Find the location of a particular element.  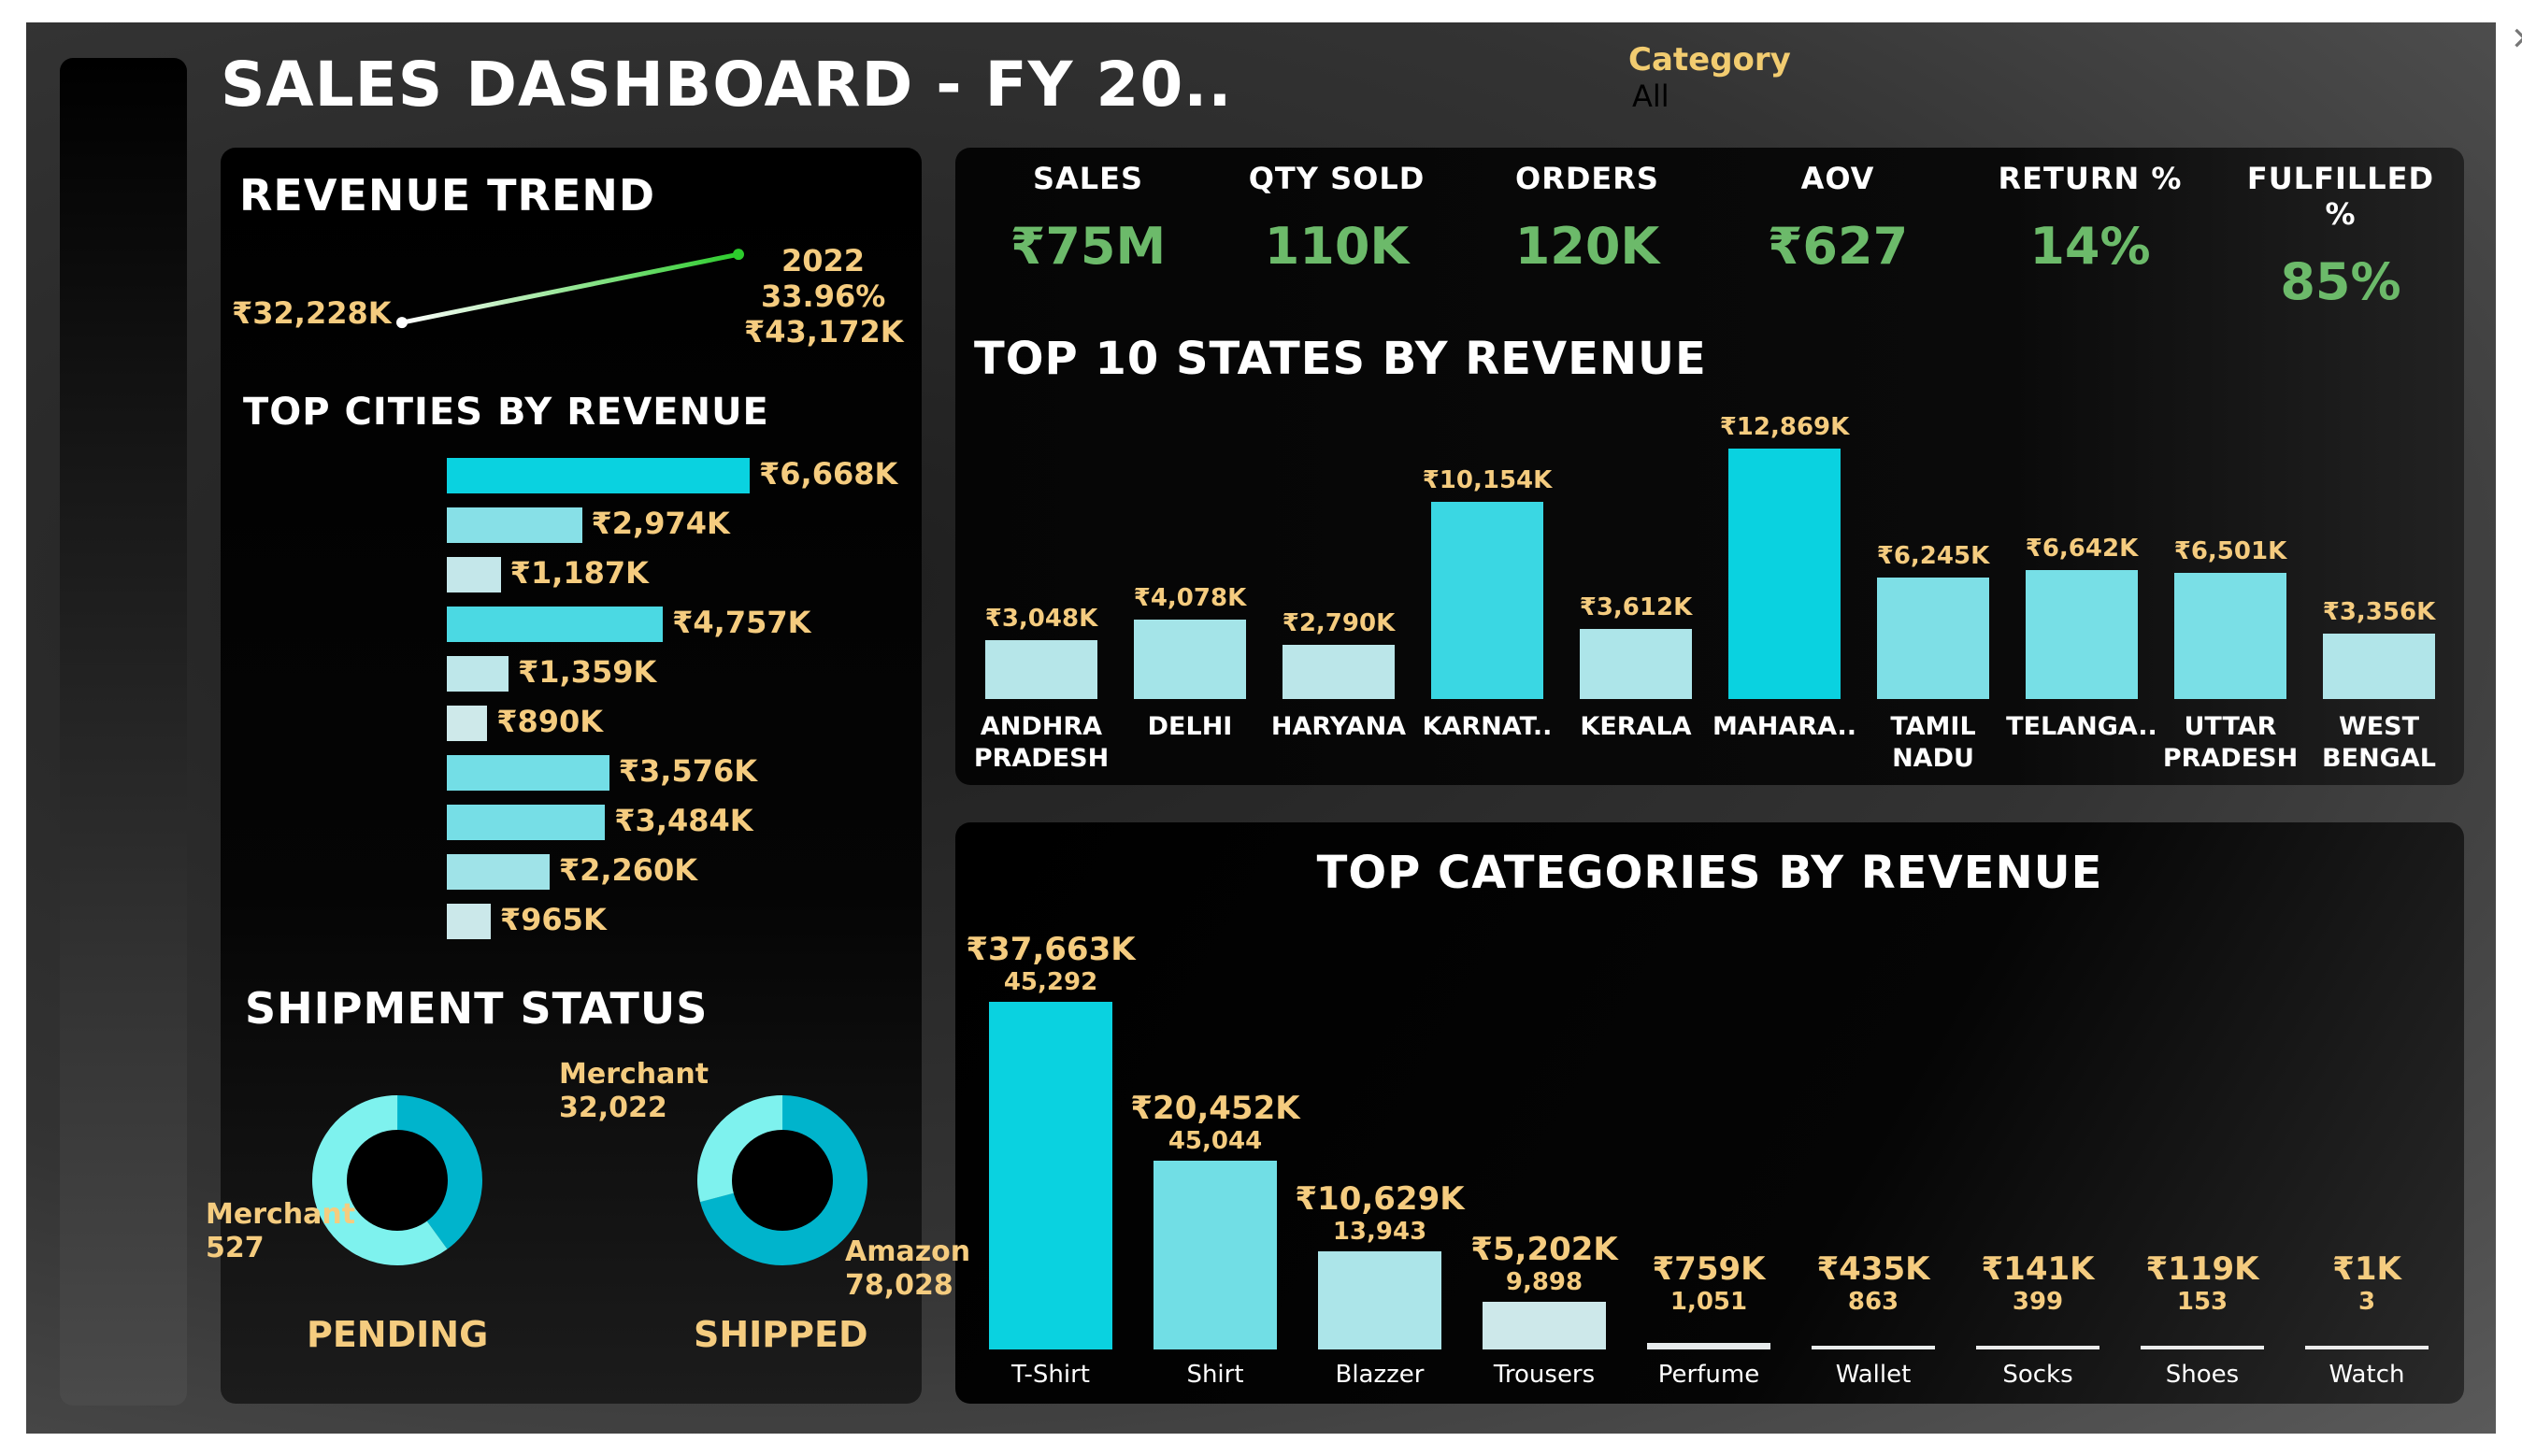

pending-merchant-label: Merchant is located at coordinates (281, 1214).